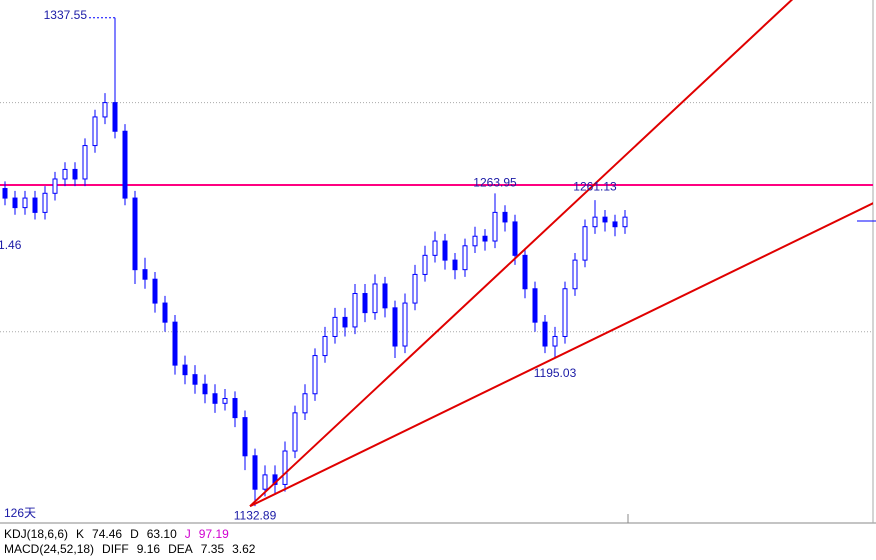  I want to click on indicator-value: 97.19, so click(213, 534).